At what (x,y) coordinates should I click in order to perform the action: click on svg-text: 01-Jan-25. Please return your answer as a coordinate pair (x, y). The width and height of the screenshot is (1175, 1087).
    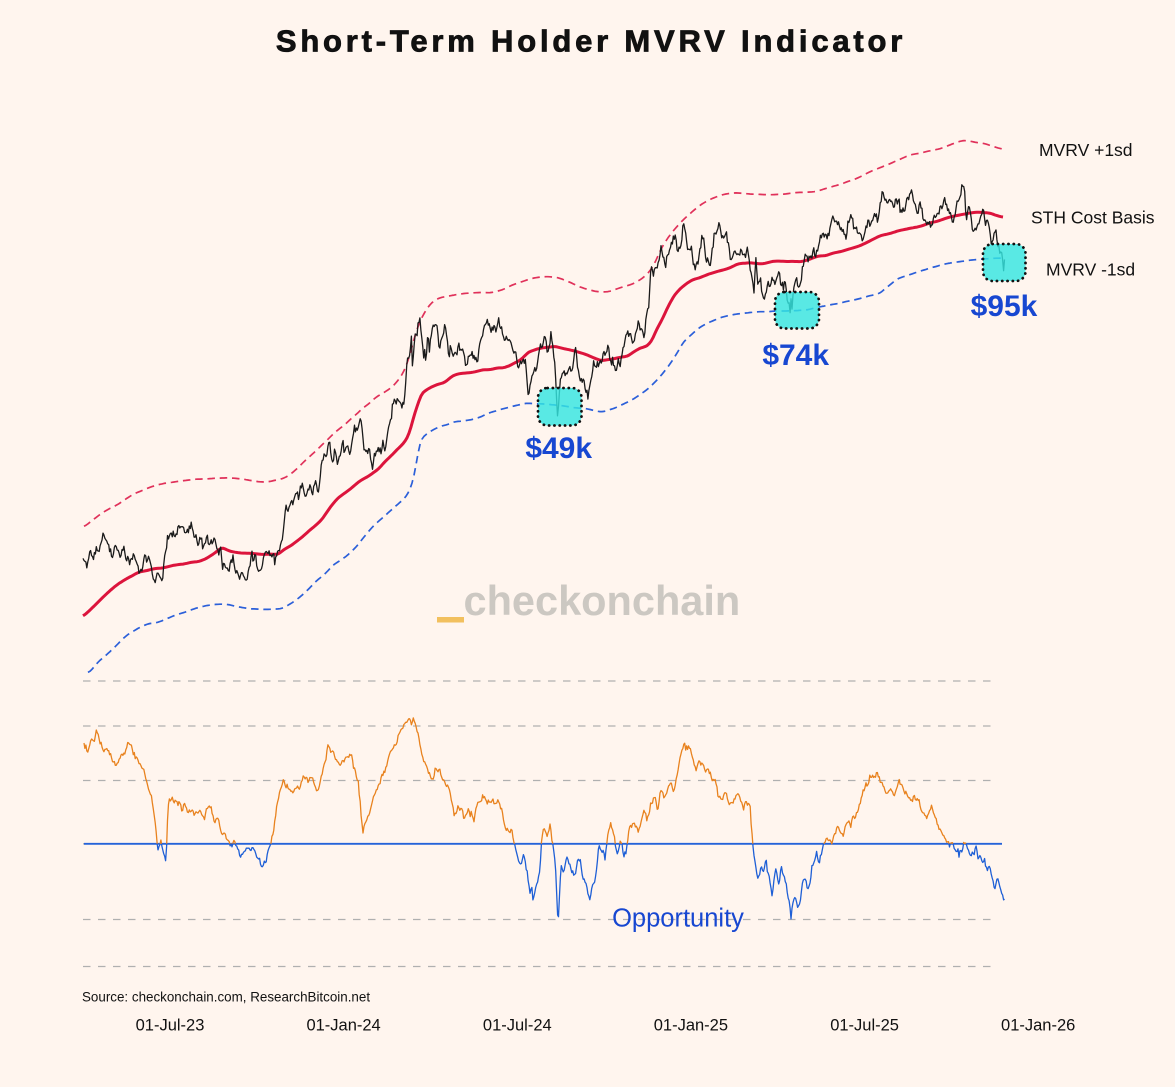
    Looking at the image, I should click on (691, 1026).